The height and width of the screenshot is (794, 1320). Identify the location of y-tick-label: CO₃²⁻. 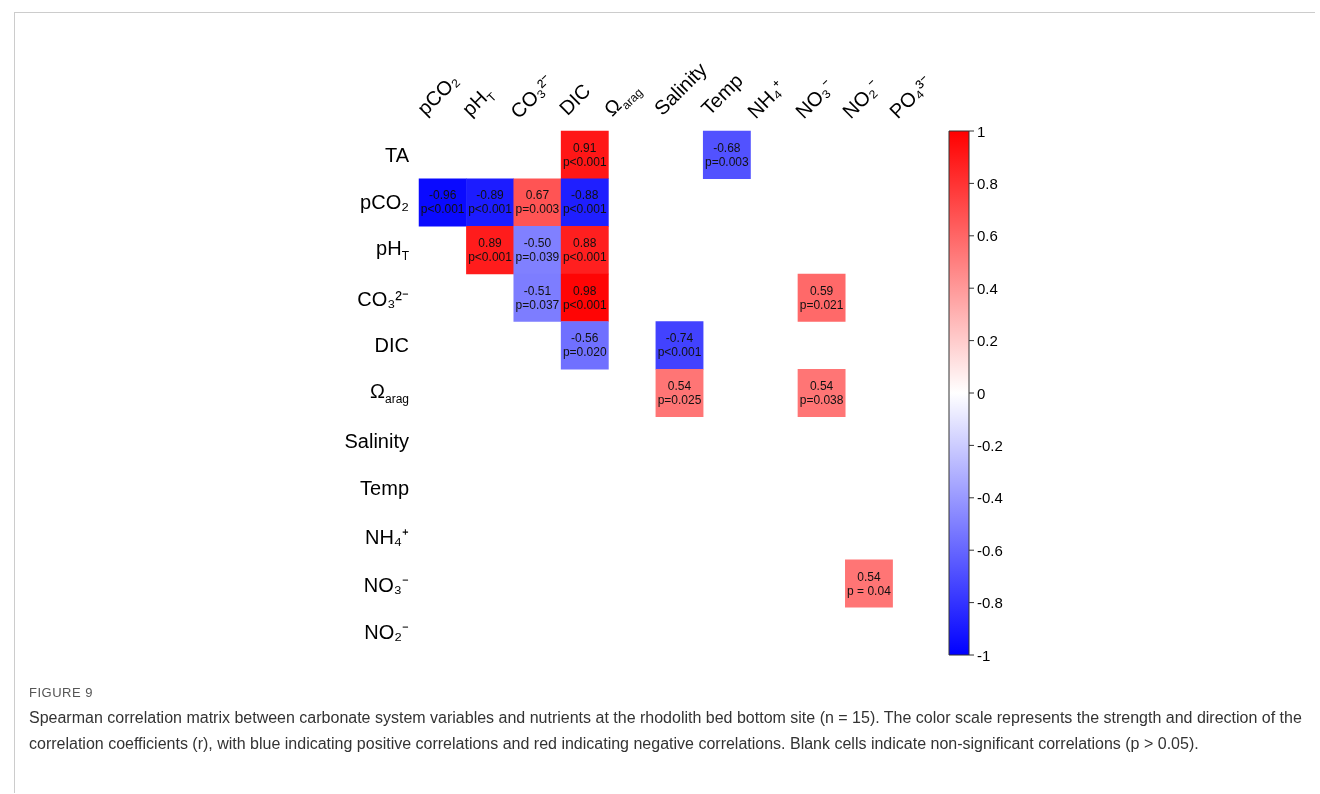
(383, 299).